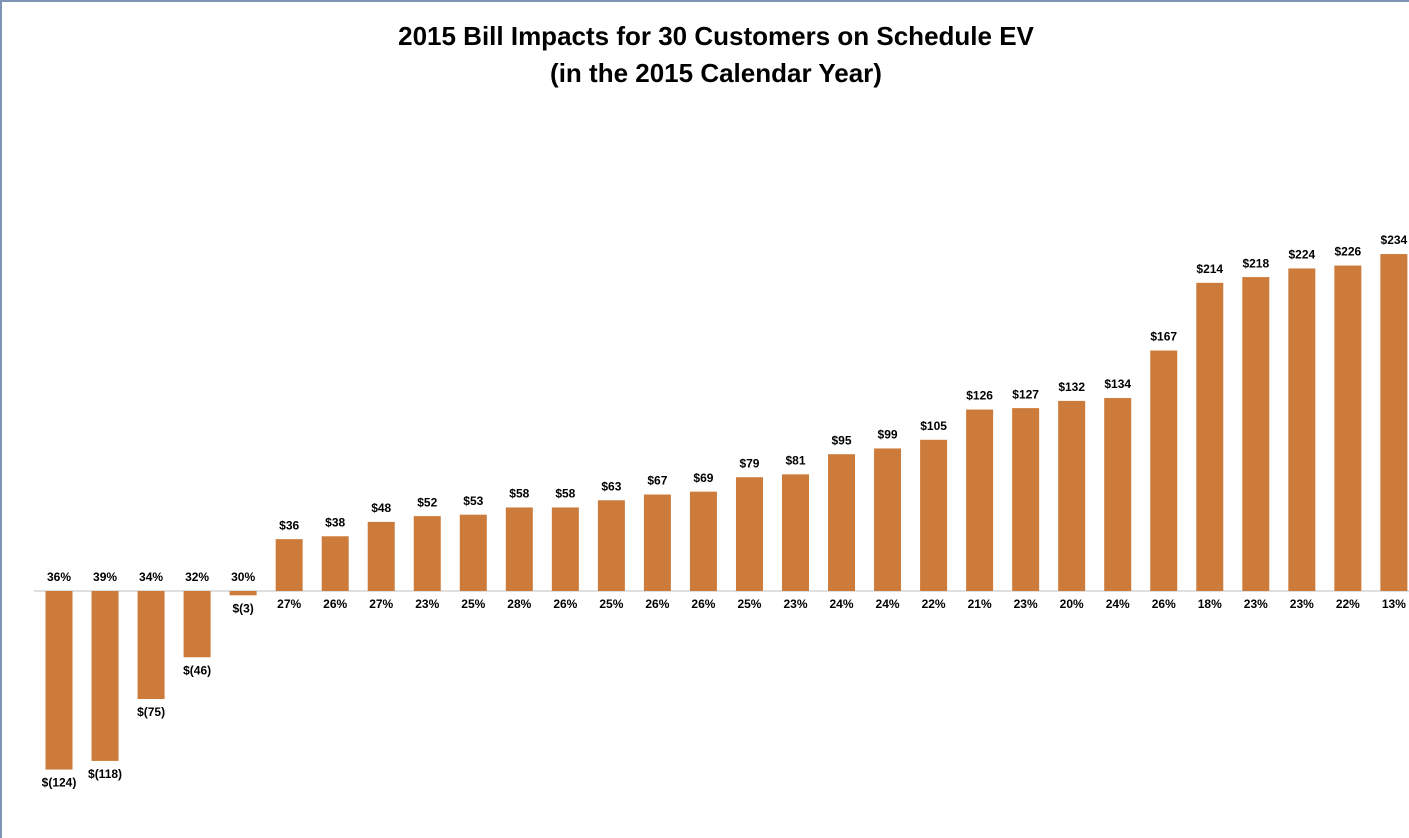 The image size is (1409, 838). I want to click on value-label: $48, so click(381, 508).